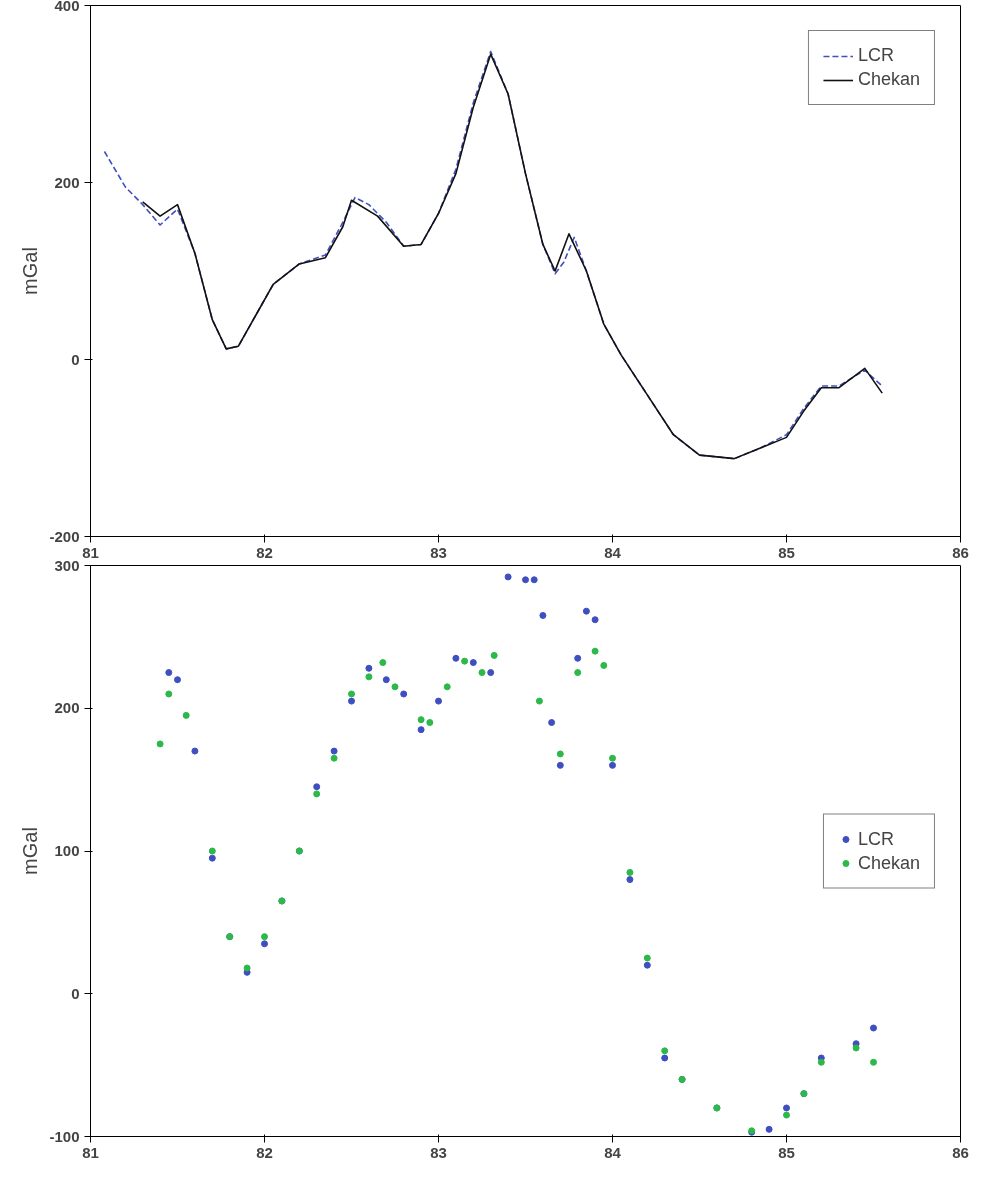  Describe the element at coordinates (67, 565) in the screenshot. I see `y-tick-label: 300` at that location.